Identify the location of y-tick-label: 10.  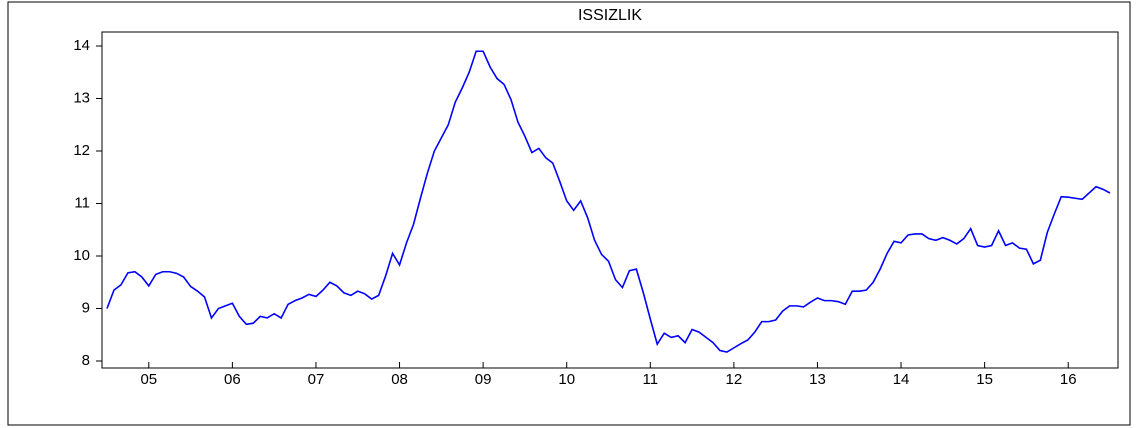
(81, 255).